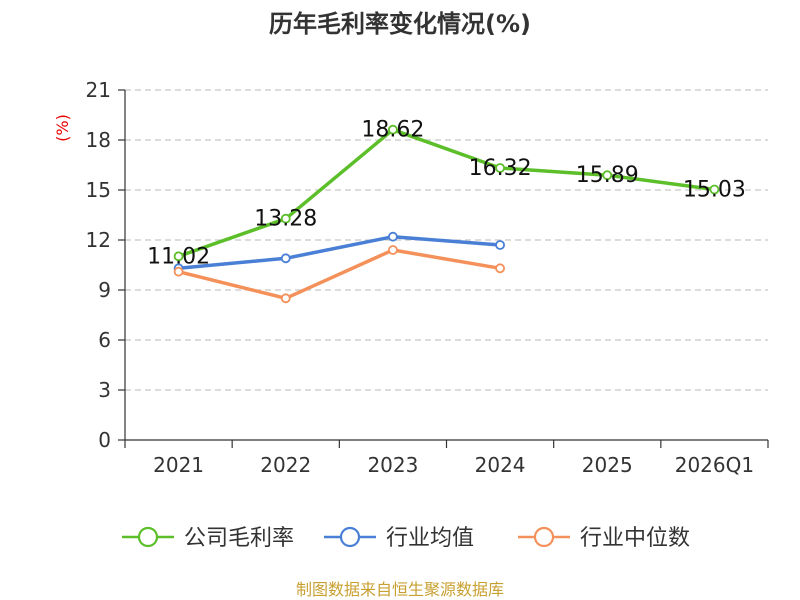 The width and height of the screenshot is (800, 600). What do you see at coordinates (430, 538) in the screenshot?
I see `legend-label-1: 行业均值` at bounding box center [430, 538].